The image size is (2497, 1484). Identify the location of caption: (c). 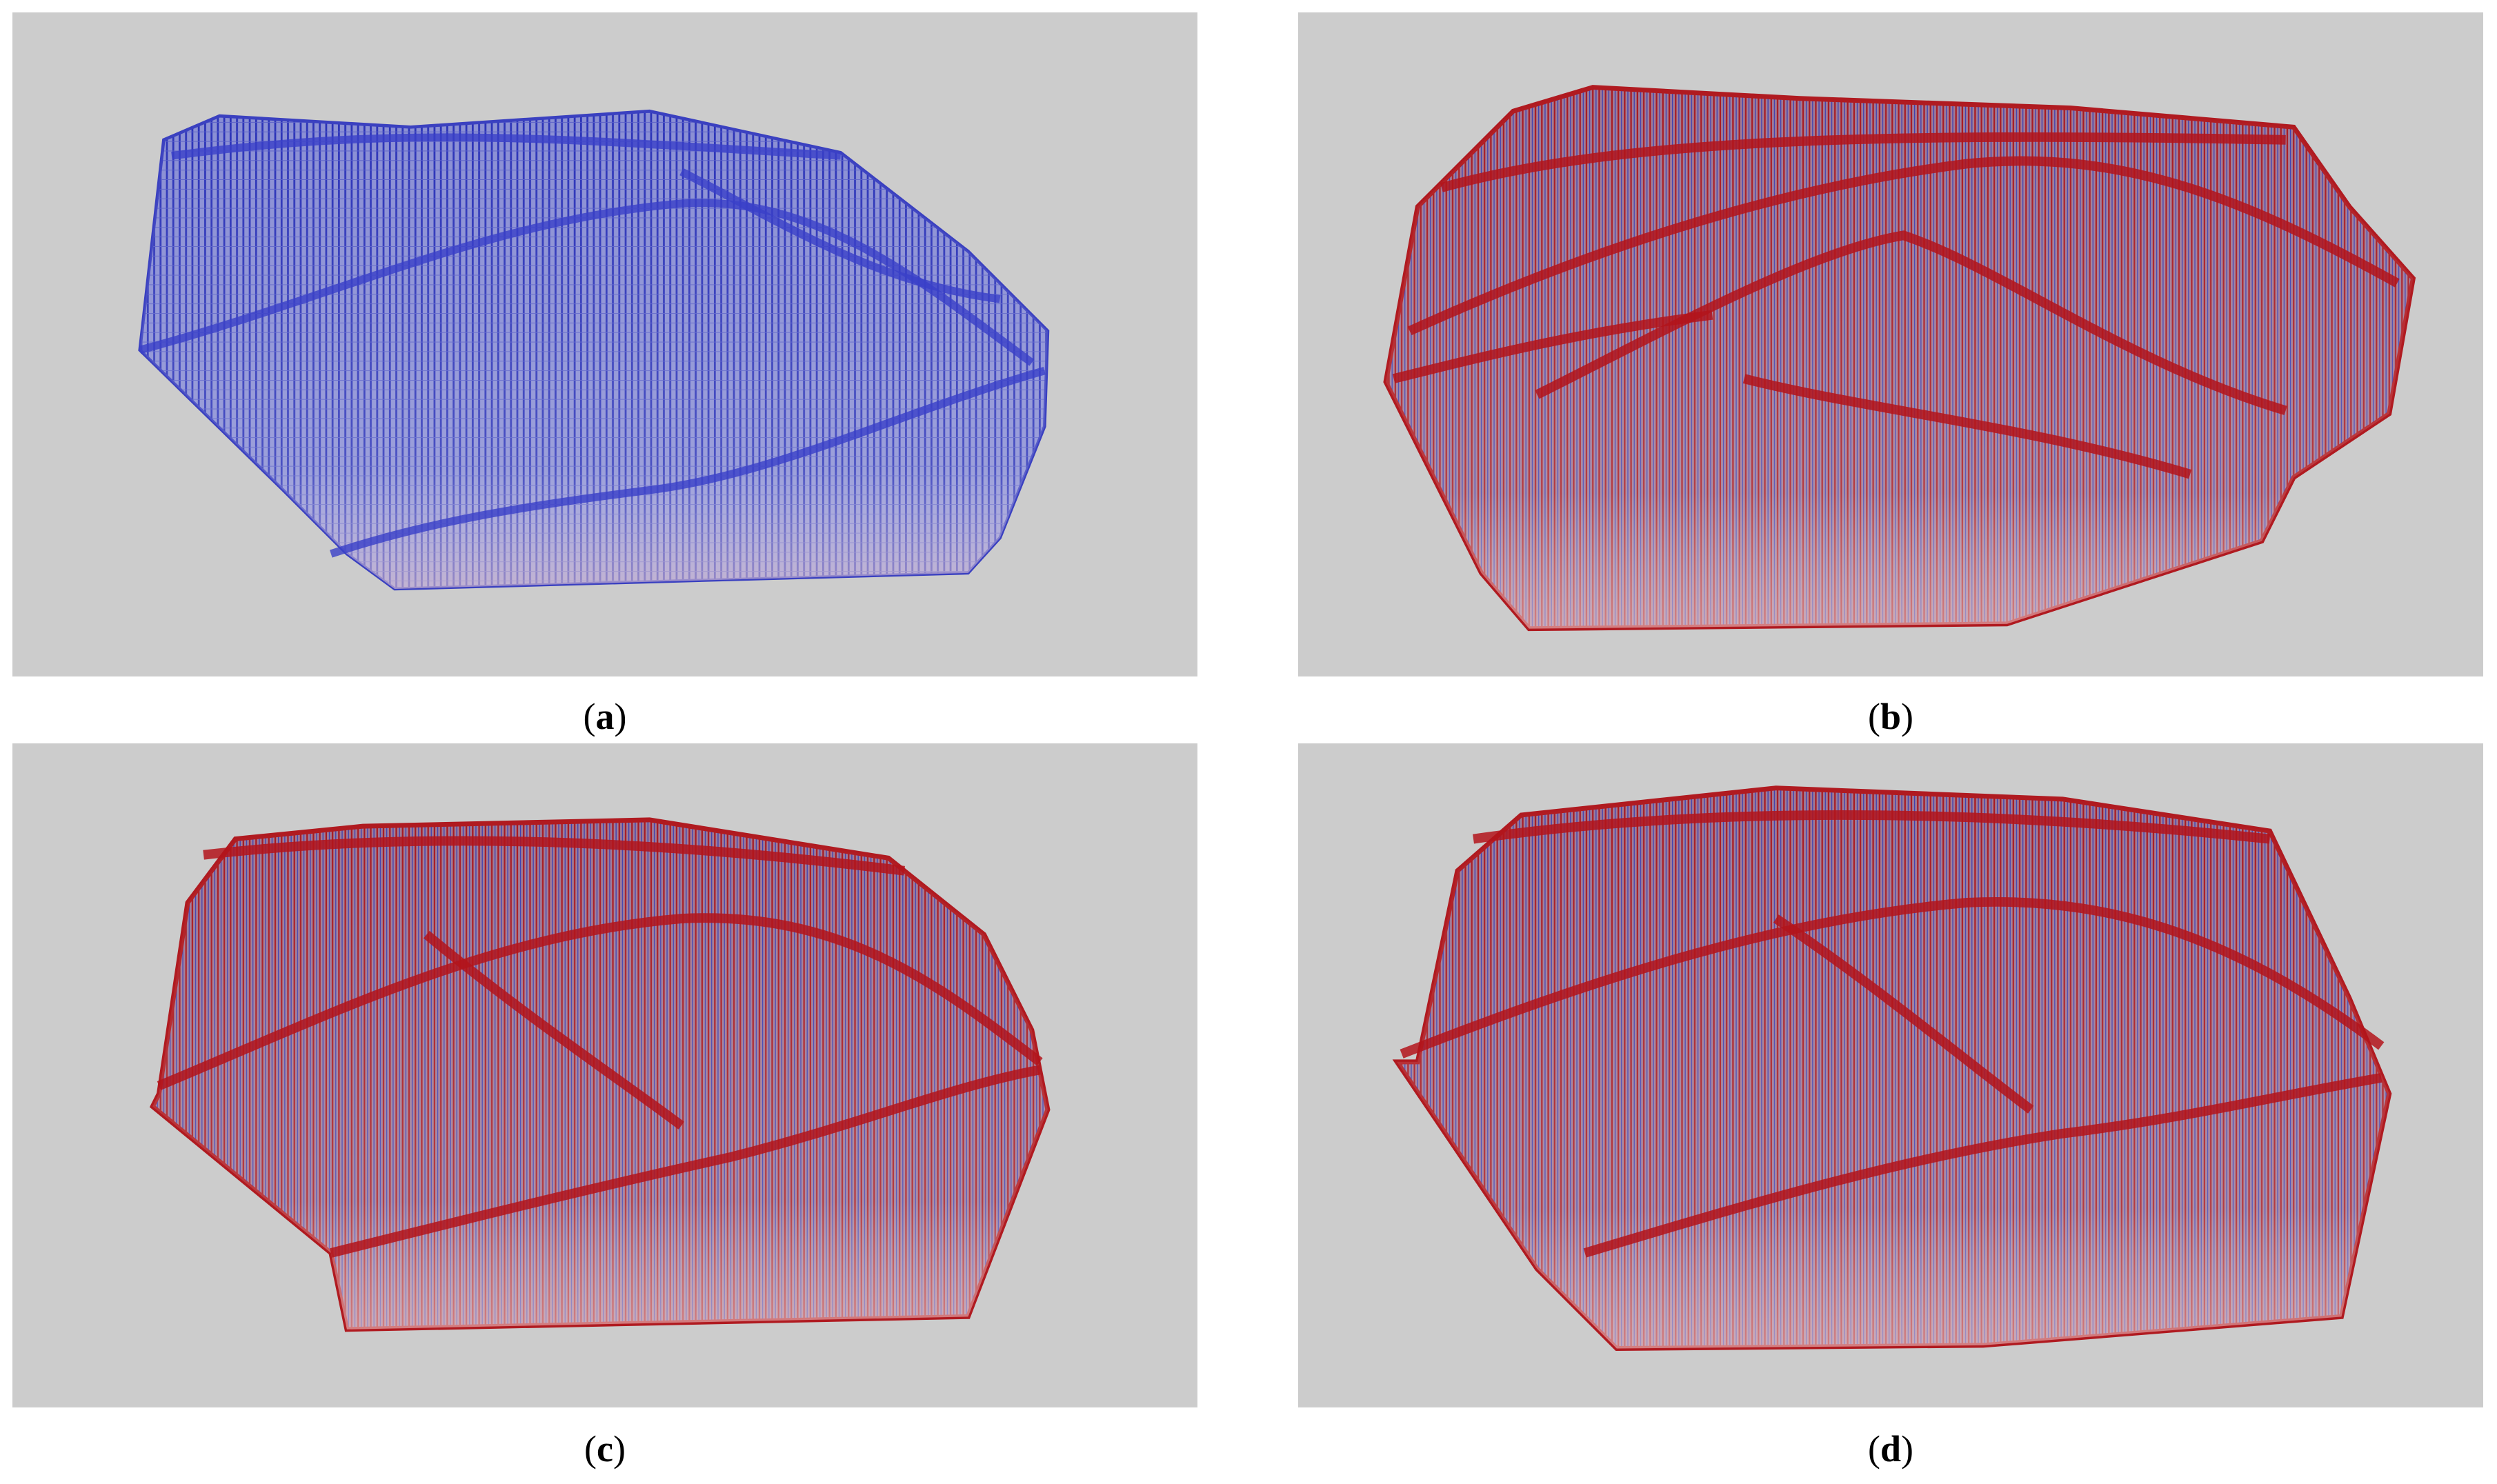
(605, 1448).